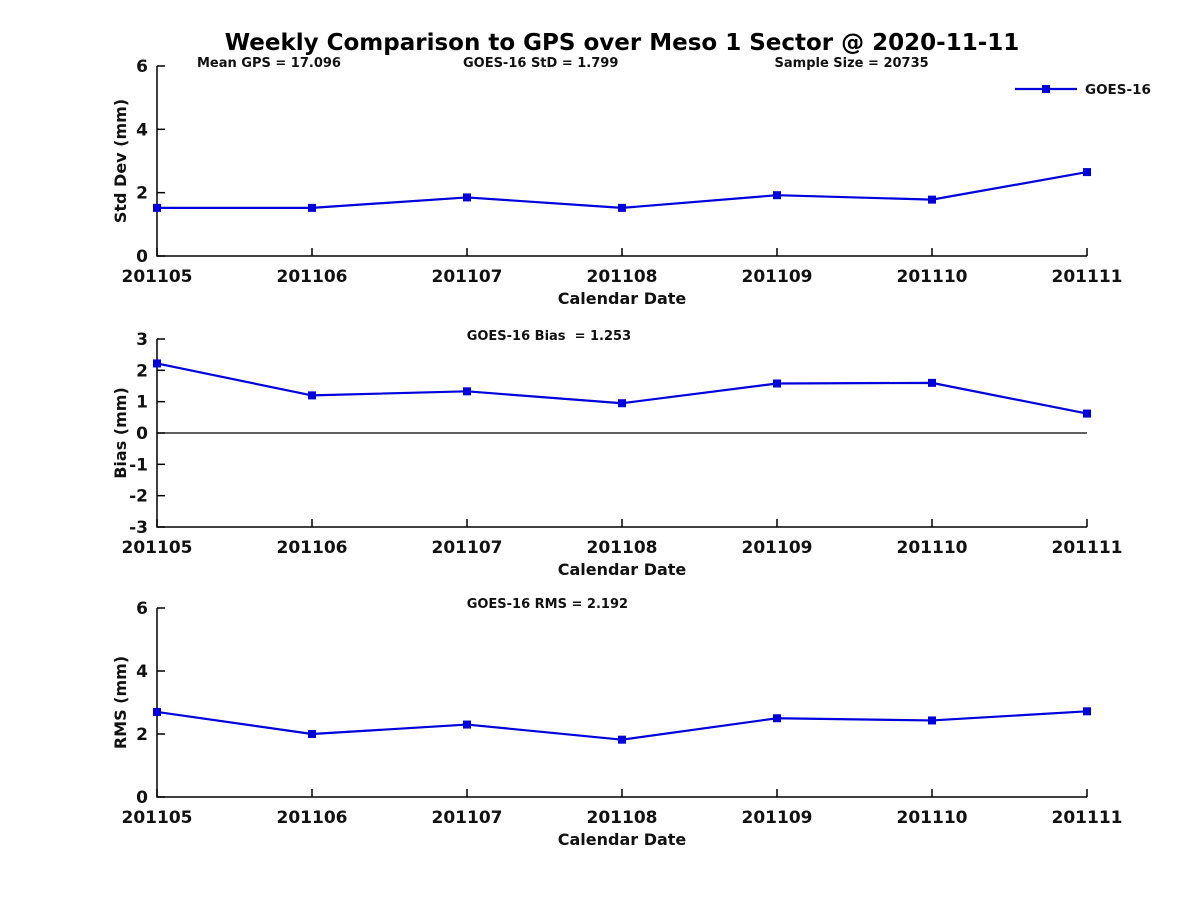 This screenshot has width=1200, height=900. I want to click on y-tick-label: -3, so click(138, 528).